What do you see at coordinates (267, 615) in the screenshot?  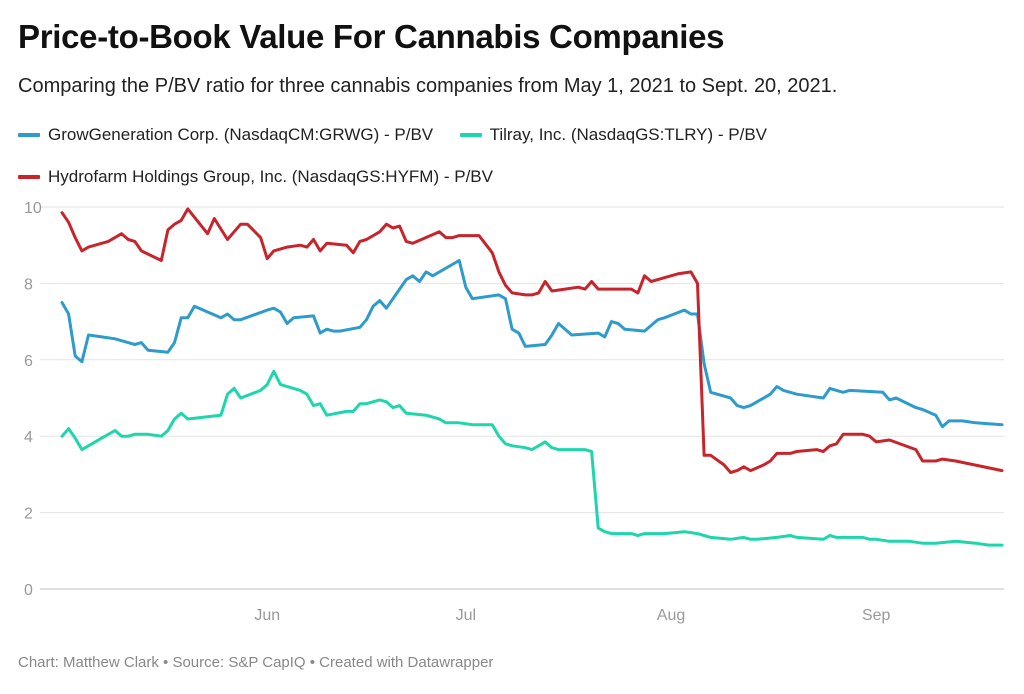 I see `x-tick-label-jun: Jun` at bounding box center [267, 615].